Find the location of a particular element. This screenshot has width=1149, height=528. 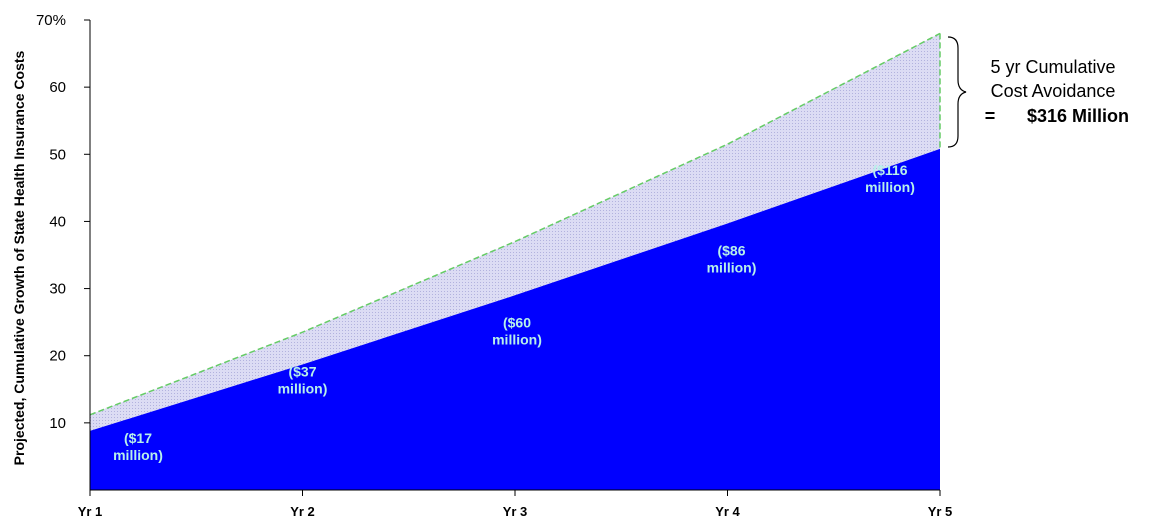

curly-brace is located at coordinates (957, 92).